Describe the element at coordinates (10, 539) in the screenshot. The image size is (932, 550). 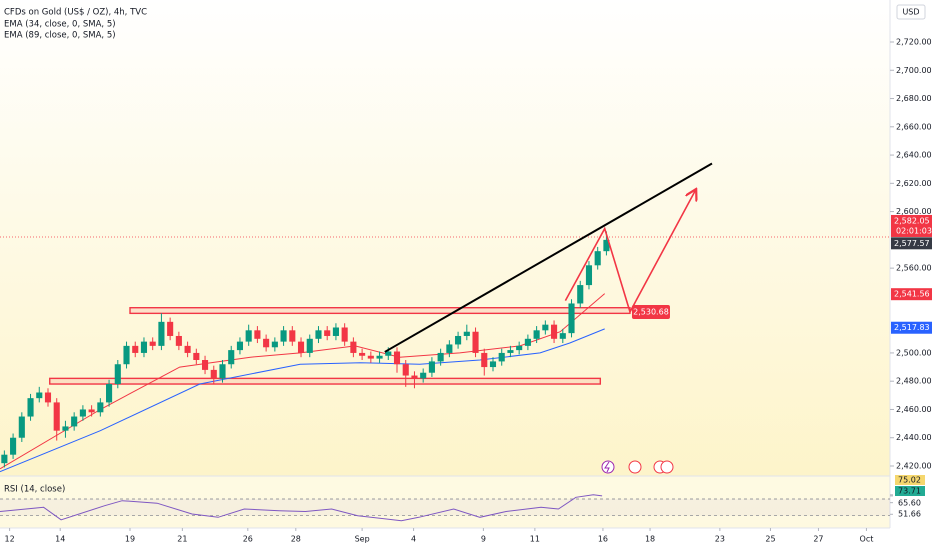
I see `x-tick-label: 12` at that location.